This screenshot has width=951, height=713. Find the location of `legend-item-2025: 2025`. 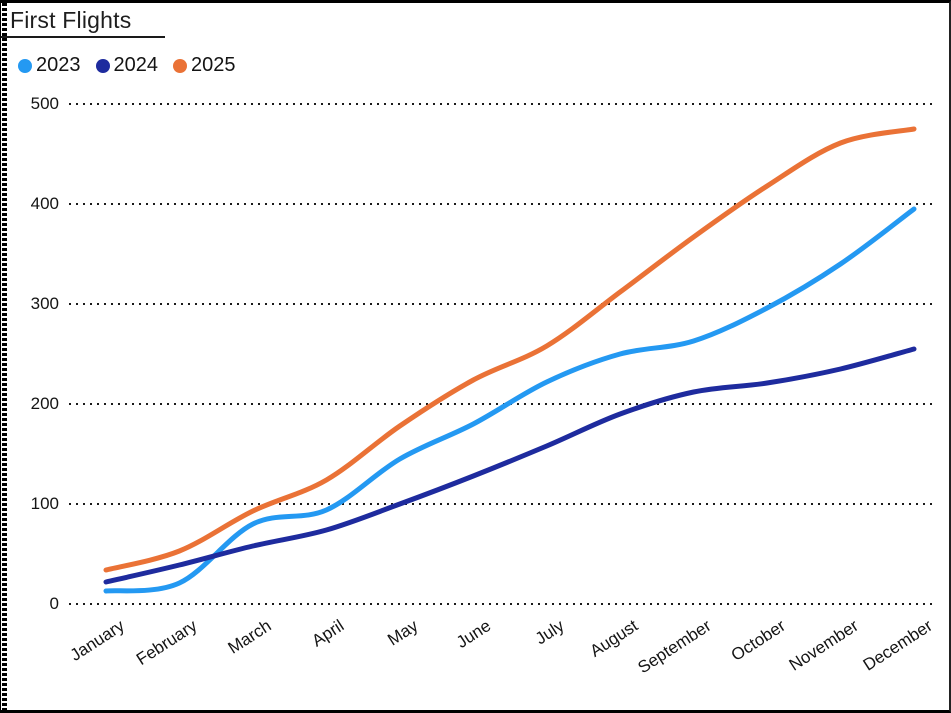

legend-item-2025: 2025 is located at coordinates (204, 65).